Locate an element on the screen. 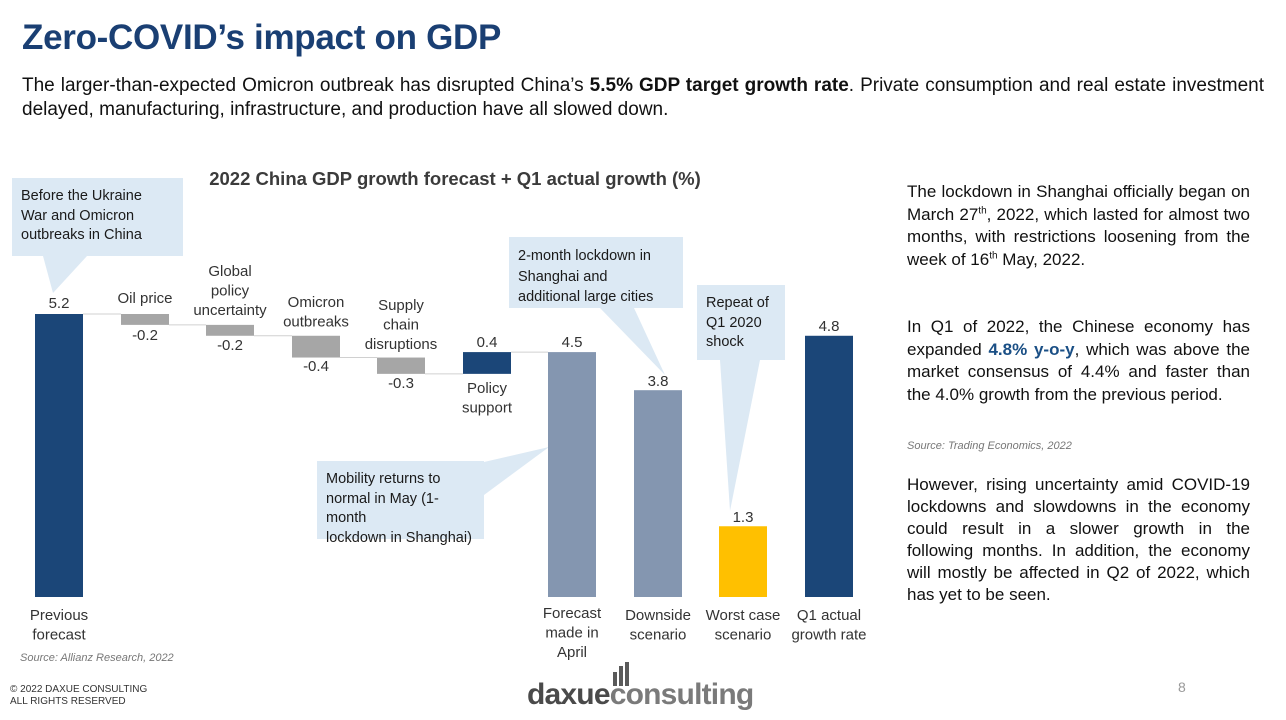 The image size is (1286, 720). bar-supply-chain-disruptions is located at coordinates (401, 365).